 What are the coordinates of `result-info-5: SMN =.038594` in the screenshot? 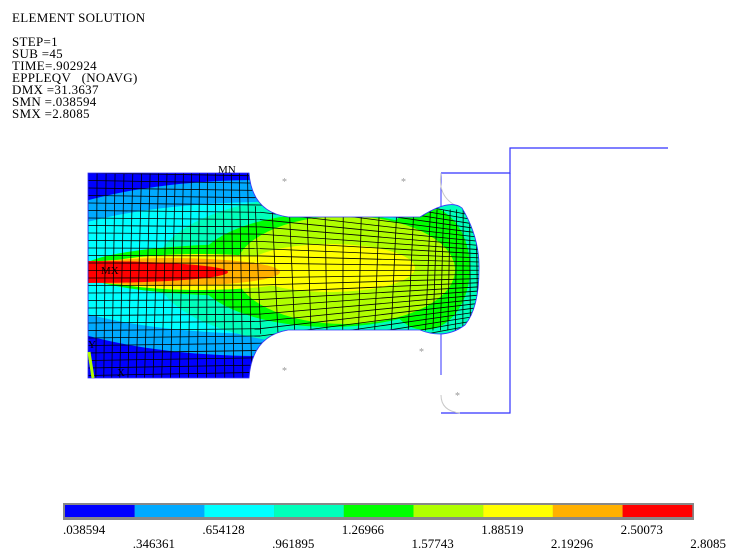 It's located at (54, 101).